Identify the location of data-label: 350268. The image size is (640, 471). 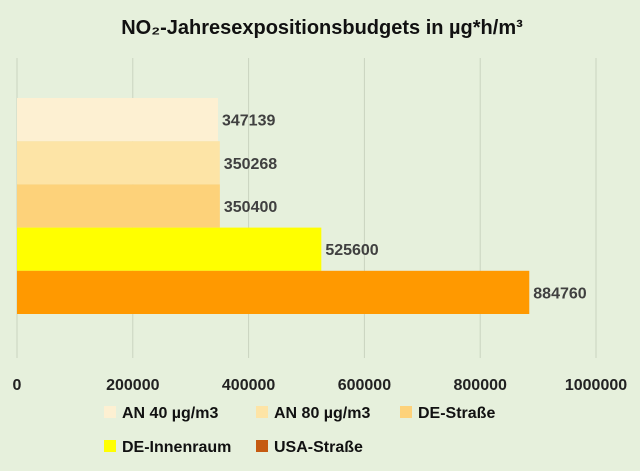
(250, 164).